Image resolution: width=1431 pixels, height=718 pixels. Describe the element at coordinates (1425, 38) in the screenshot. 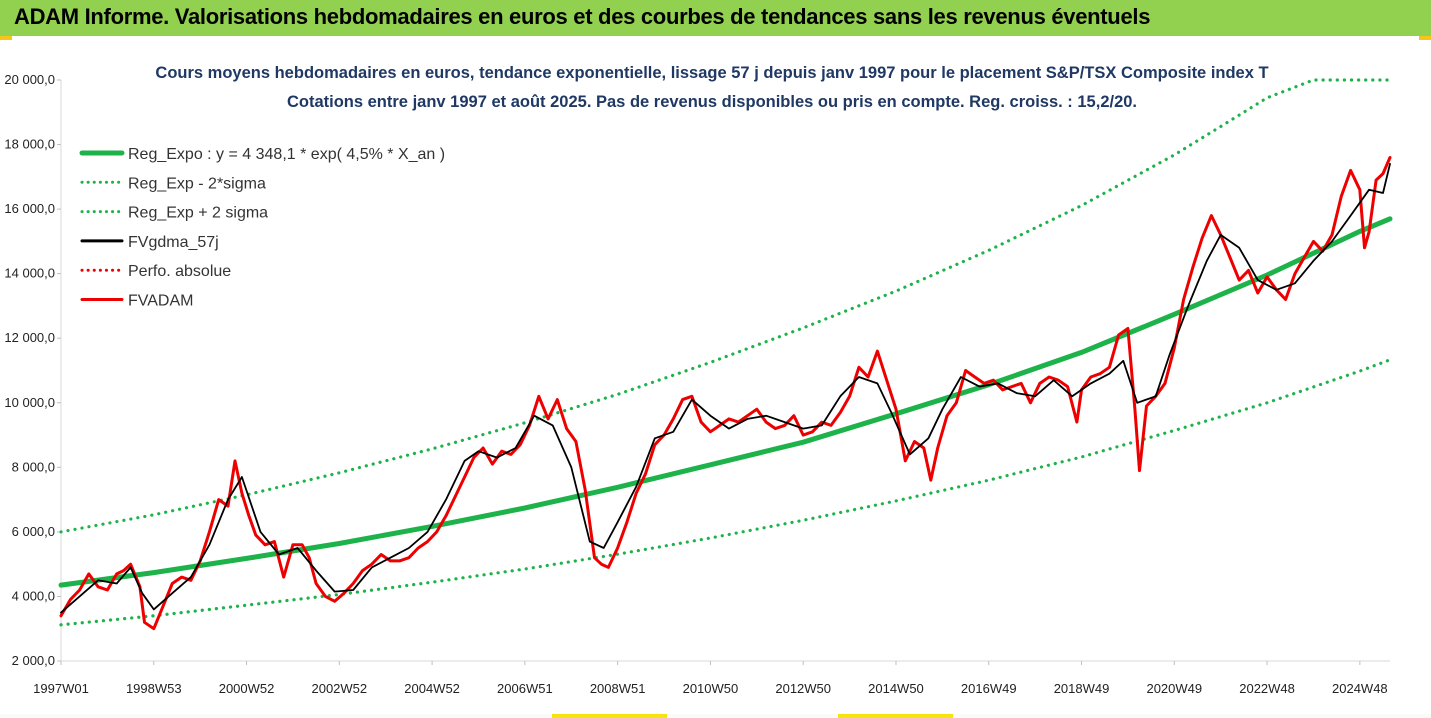

I see `corner-mark-right` at that location.